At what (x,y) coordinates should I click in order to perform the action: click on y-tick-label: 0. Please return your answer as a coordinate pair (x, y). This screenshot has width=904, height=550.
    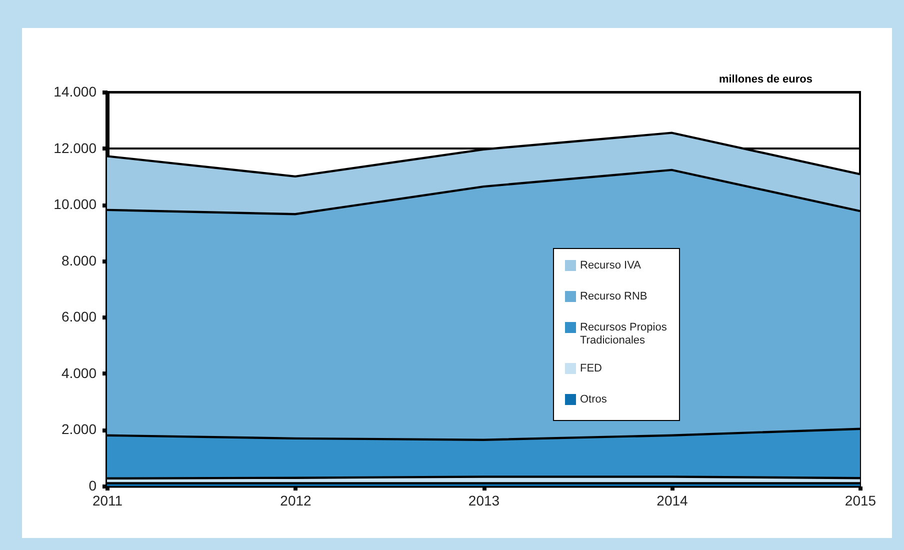
    Looking at the image, I should click on (92, 486).